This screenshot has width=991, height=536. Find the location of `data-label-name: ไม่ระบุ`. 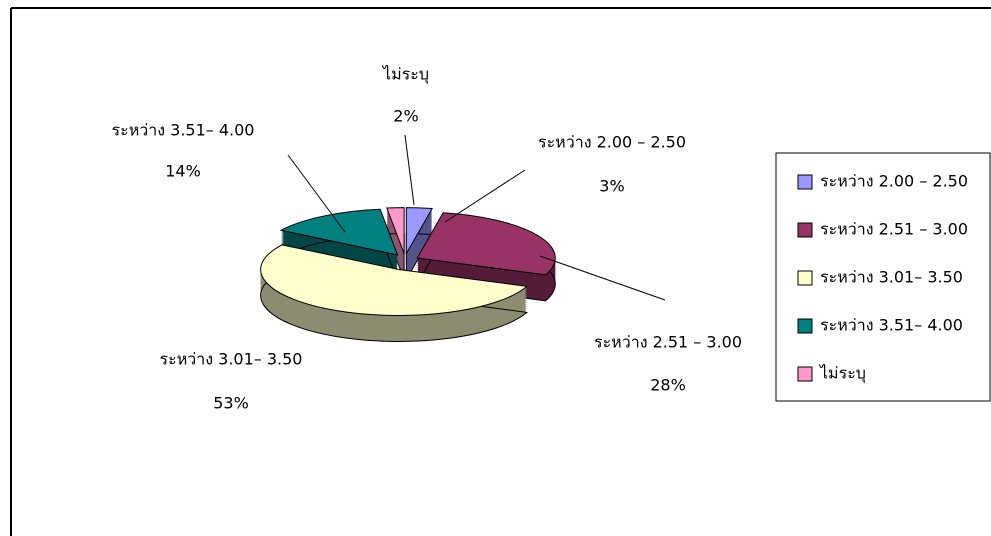

data-label-name: ไม่ระบุ is located at coordinates (405, 75).